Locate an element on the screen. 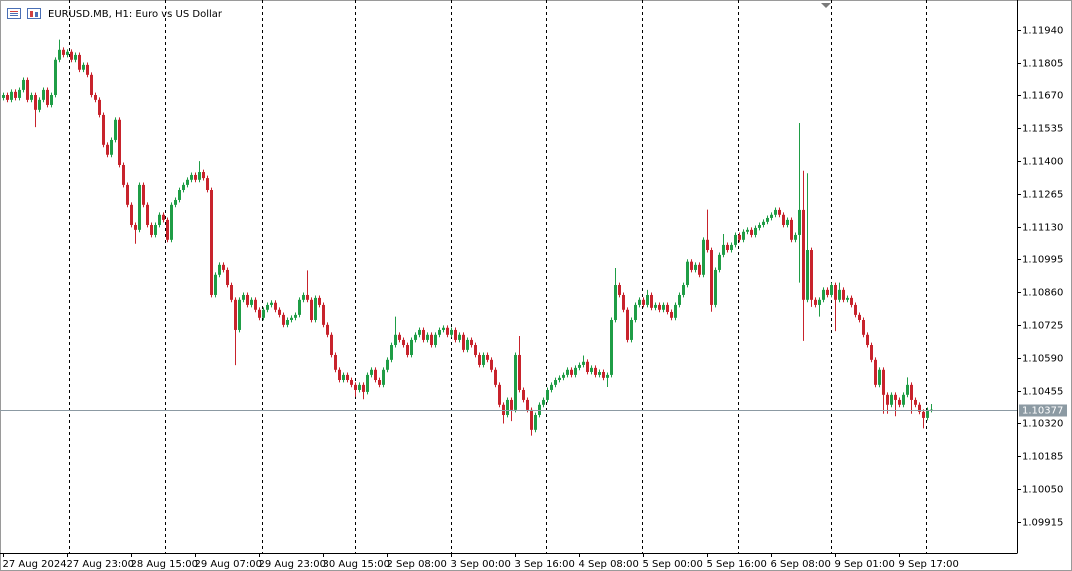  x-tick-label: 3 Sep 00:00 is located at coordinates (481, 564).